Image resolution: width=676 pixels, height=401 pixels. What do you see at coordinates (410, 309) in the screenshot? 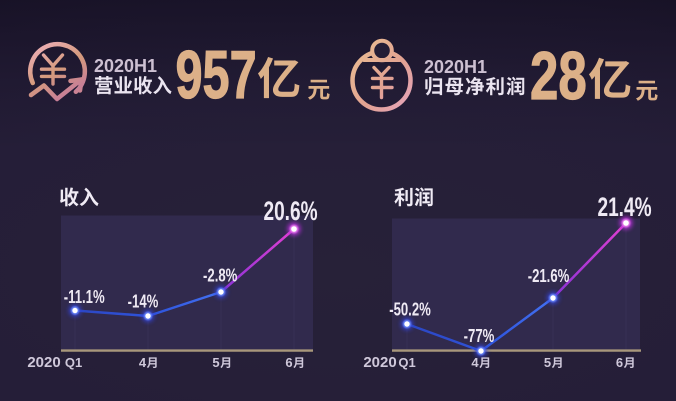
I see `svg-text: -50.2%` at bounding box center [410, 309].